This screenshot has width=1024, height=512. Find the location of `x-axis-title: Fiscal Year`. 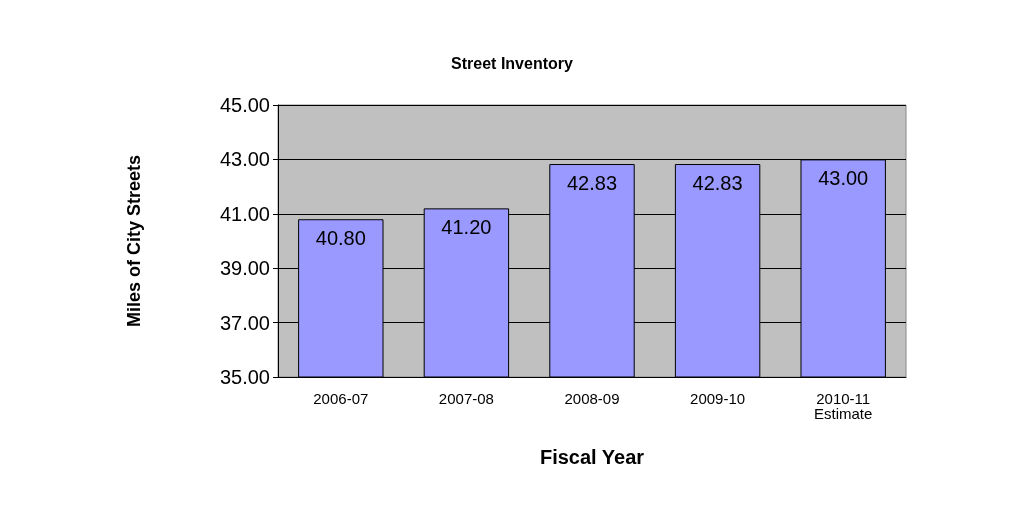

x-axis-title: Fiscal Year is located at coordinates (592, 457).